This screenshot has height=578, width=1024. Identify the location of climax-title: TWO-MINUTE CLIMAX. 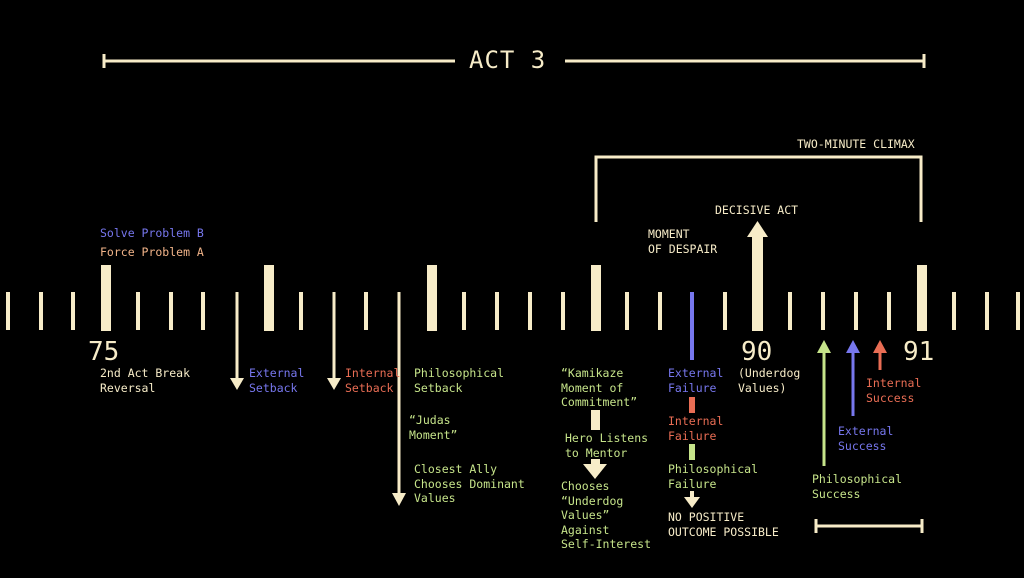
(856, 144).